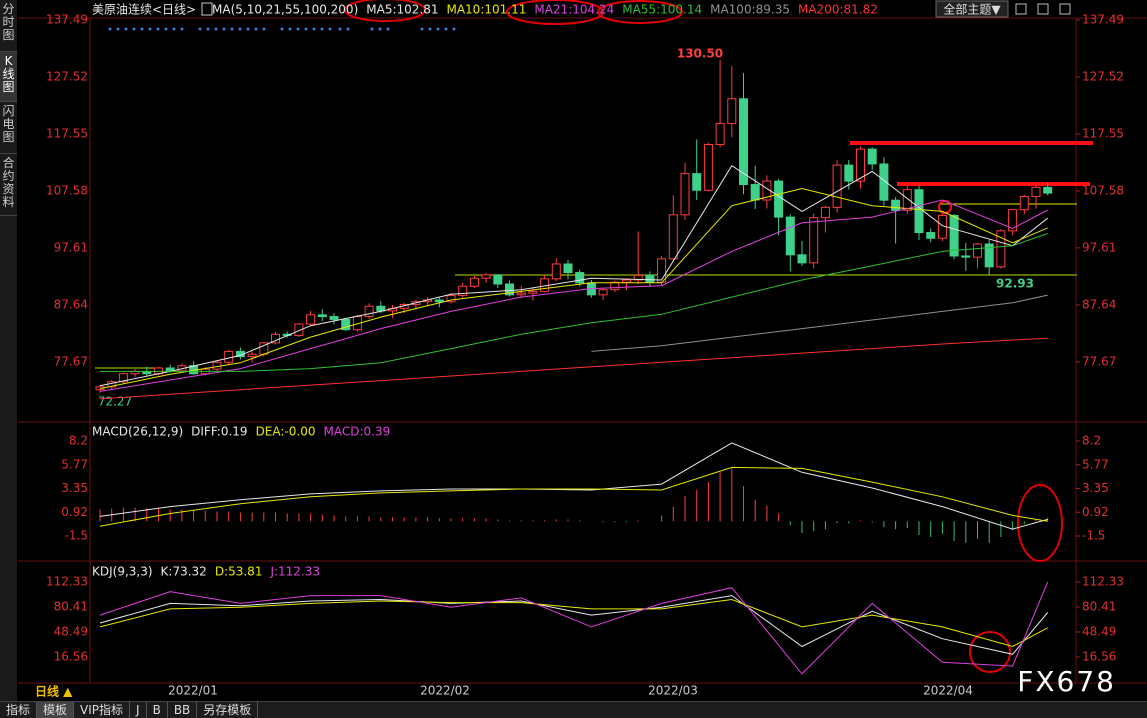 Image resolution: width=1147 pixels, height=718 pixels. What do you see at coordinates (67, 76) in the screenshot?
I see `y-tick-label: 127.52` at bounding box center [67, 76].